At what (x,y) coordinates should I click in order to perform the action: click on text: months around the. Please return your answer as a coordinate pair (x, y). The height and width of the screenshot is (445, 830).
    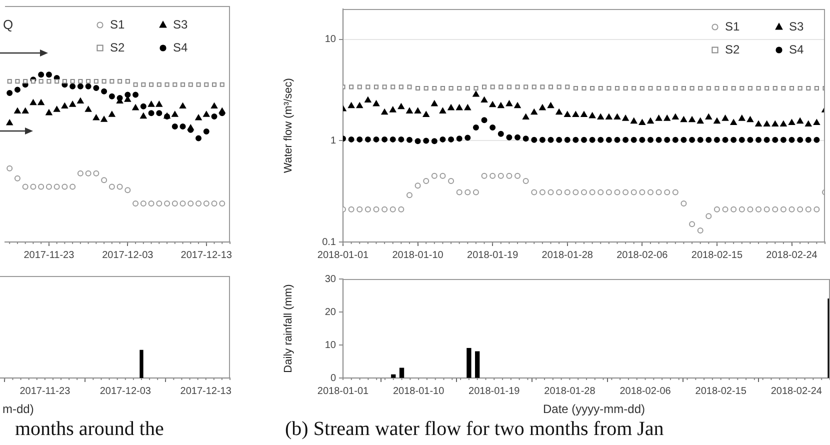
    Looking at the image, I should click on (89, 429).